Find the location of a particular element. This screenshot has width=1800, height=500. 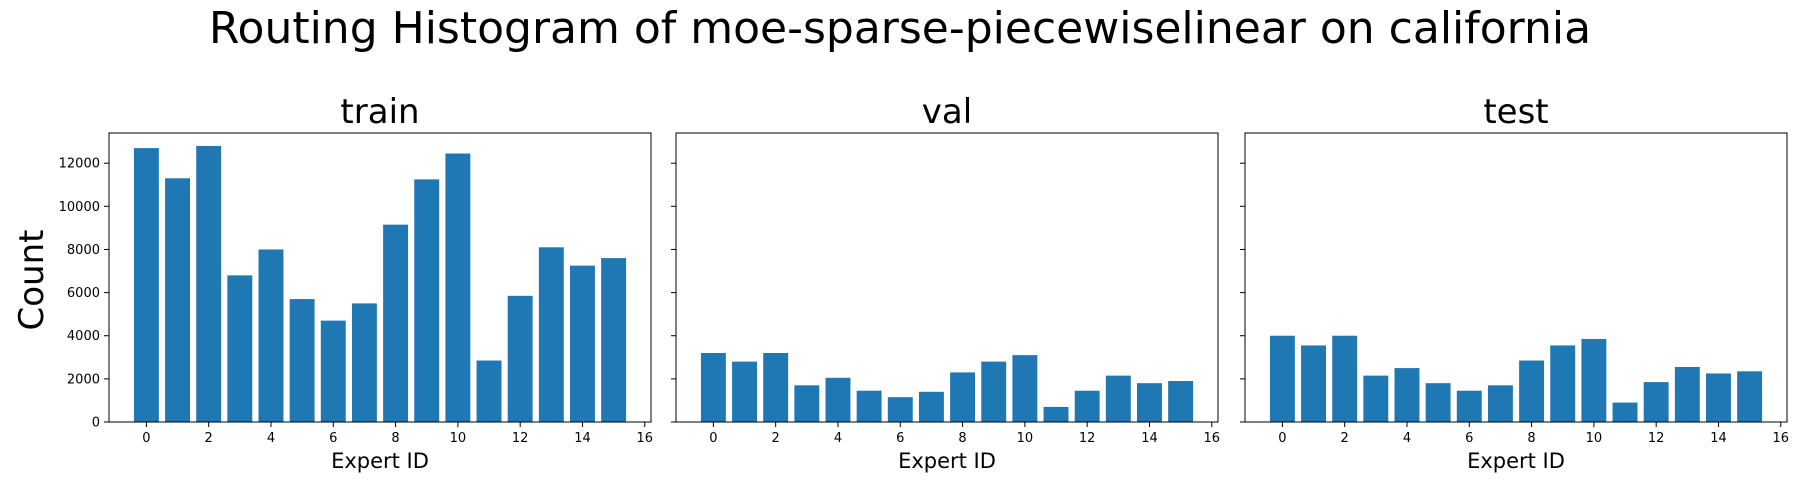

y-axis: 0 2000 4000 6000 8000 10000 12000 is located at coordinates (84, 294).